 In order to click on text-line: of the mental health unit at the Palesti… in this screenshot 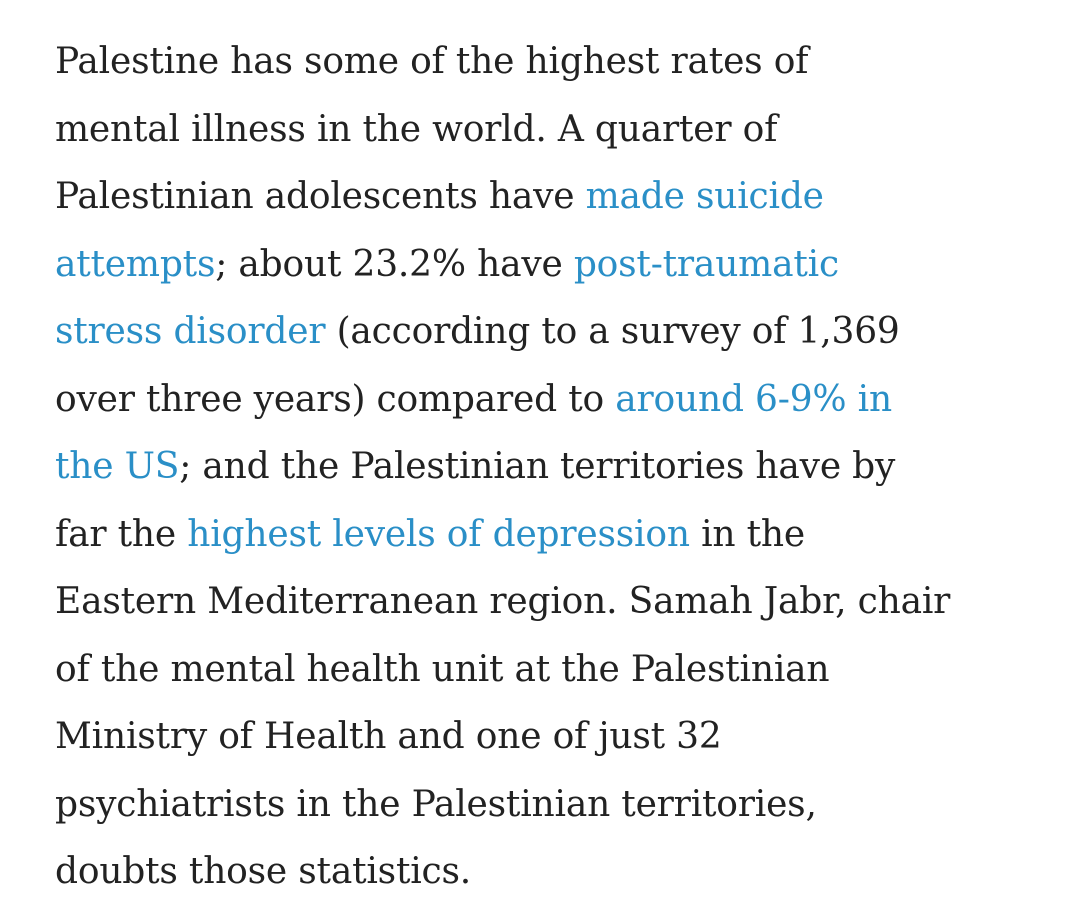, I will do `click(555, 670)`.